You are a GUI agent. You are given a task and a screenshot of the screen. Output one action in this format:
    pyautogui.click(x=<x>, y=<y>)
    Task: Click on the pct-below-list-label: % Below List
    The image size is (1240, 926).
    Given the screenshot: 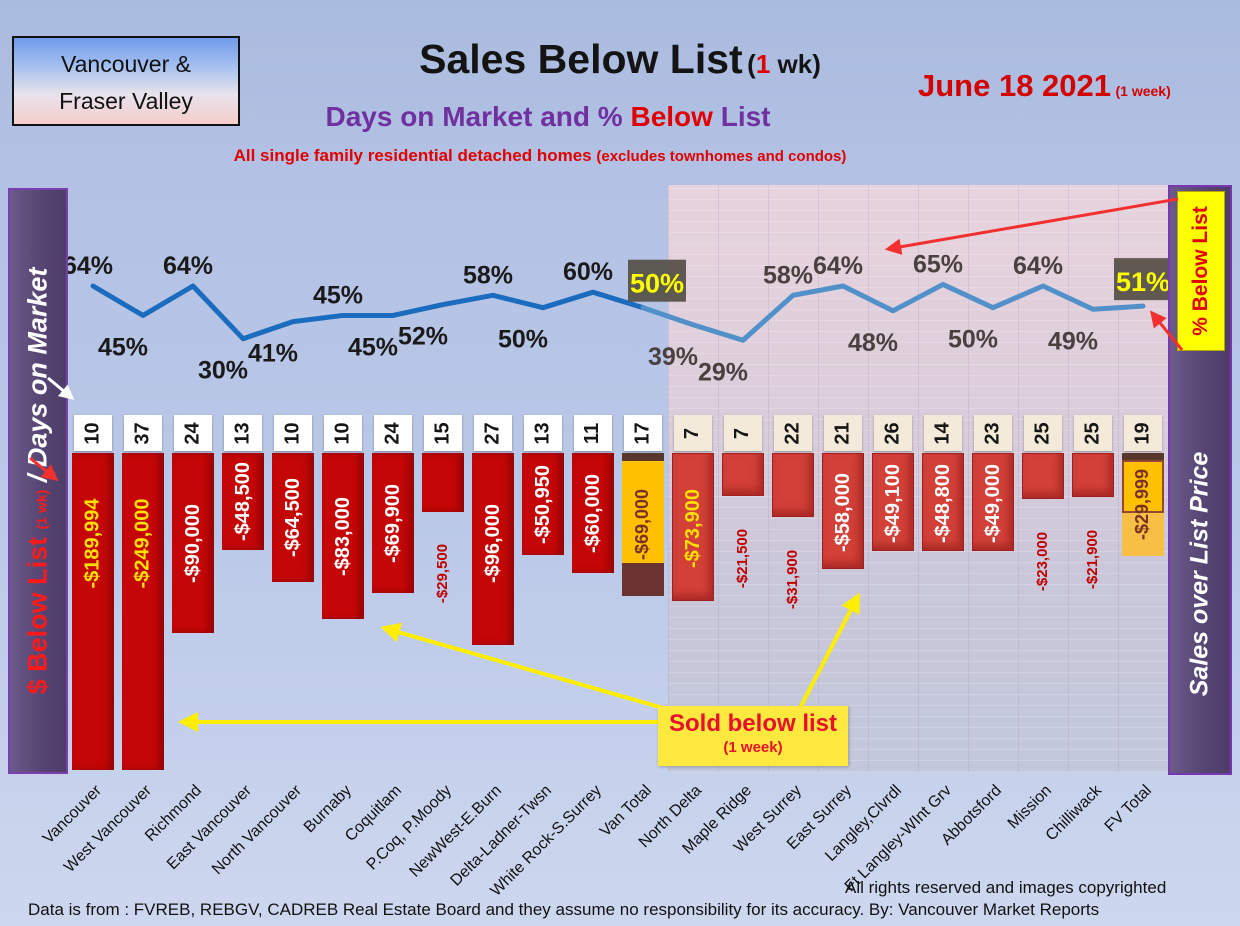 What is the action you would take?
    pyautogui.click(x=1200, y=271)
    